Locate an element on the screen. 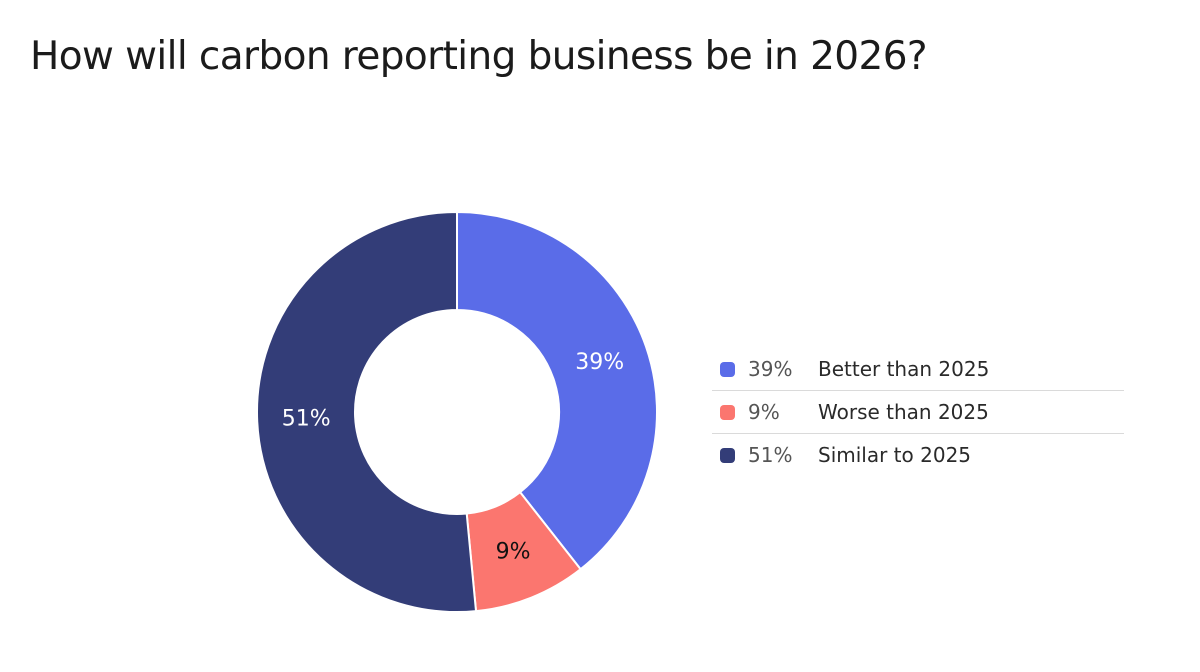 This screenshot has width=1200, height=672. legend-label: Similar to 2025 is located at coordinates (895, 455).